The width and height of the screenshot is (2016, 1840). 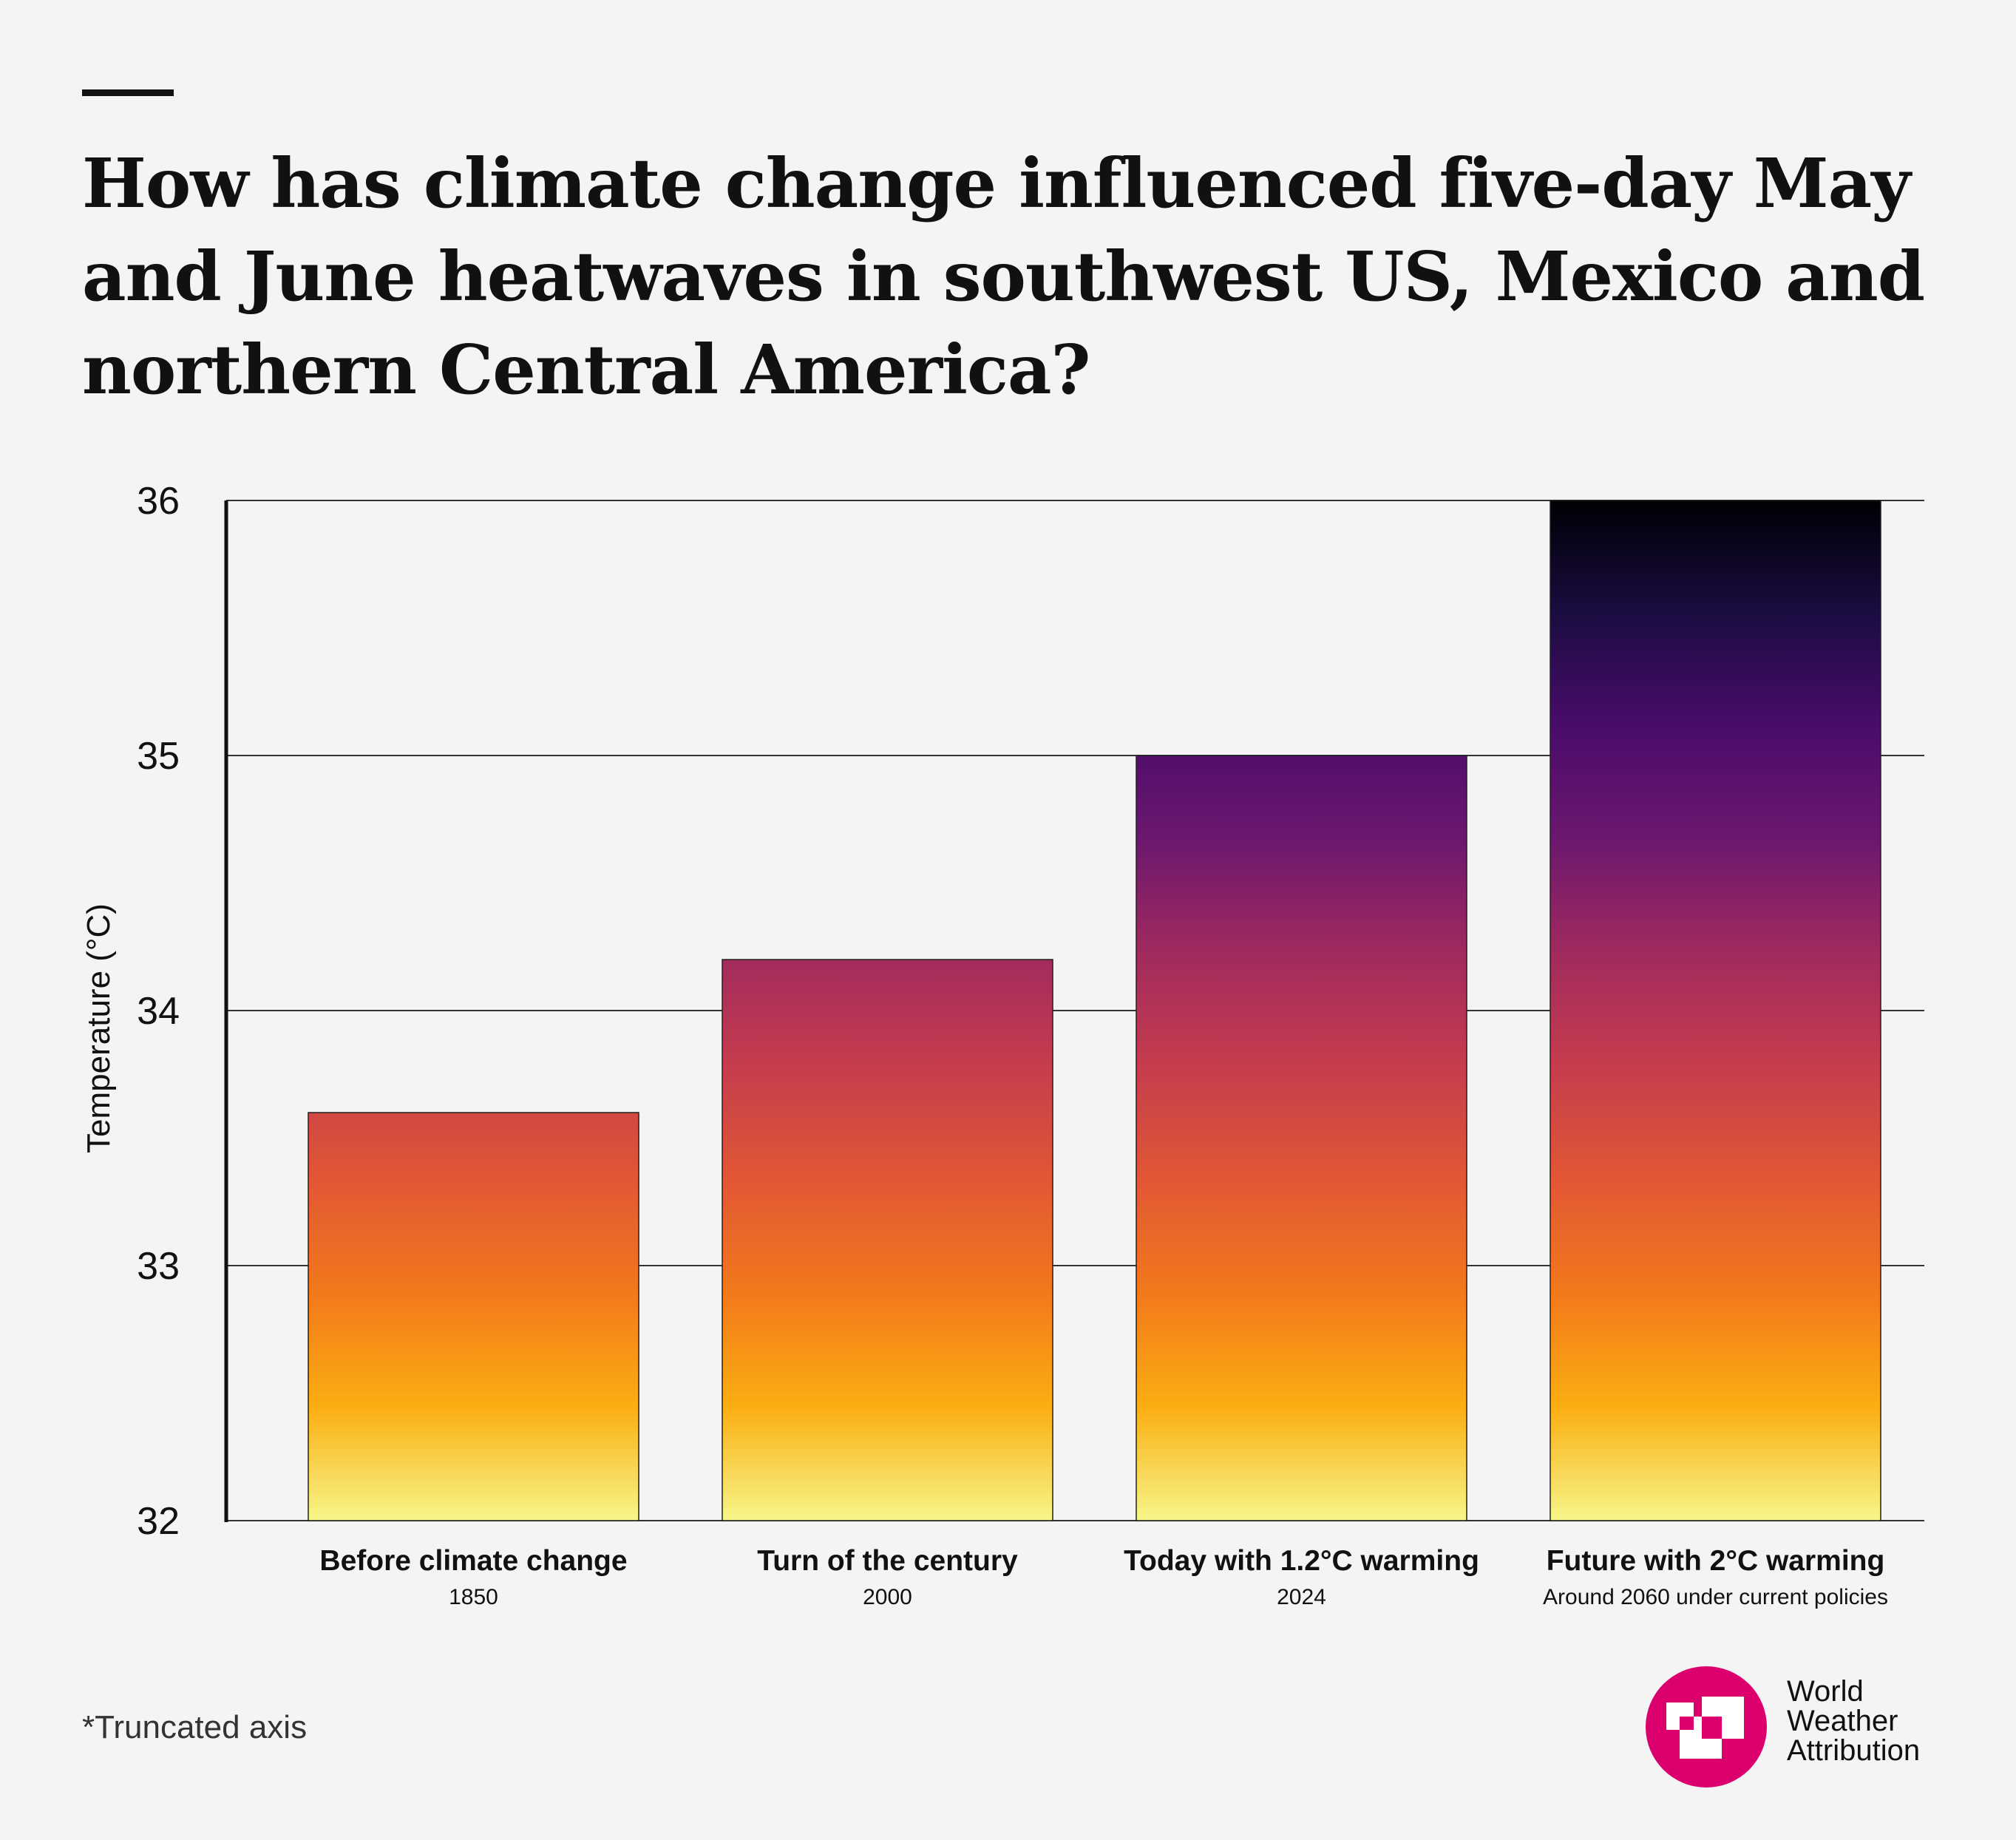 I want to click on x-category-label: Turn of the century, so click(x=887, y=1561).